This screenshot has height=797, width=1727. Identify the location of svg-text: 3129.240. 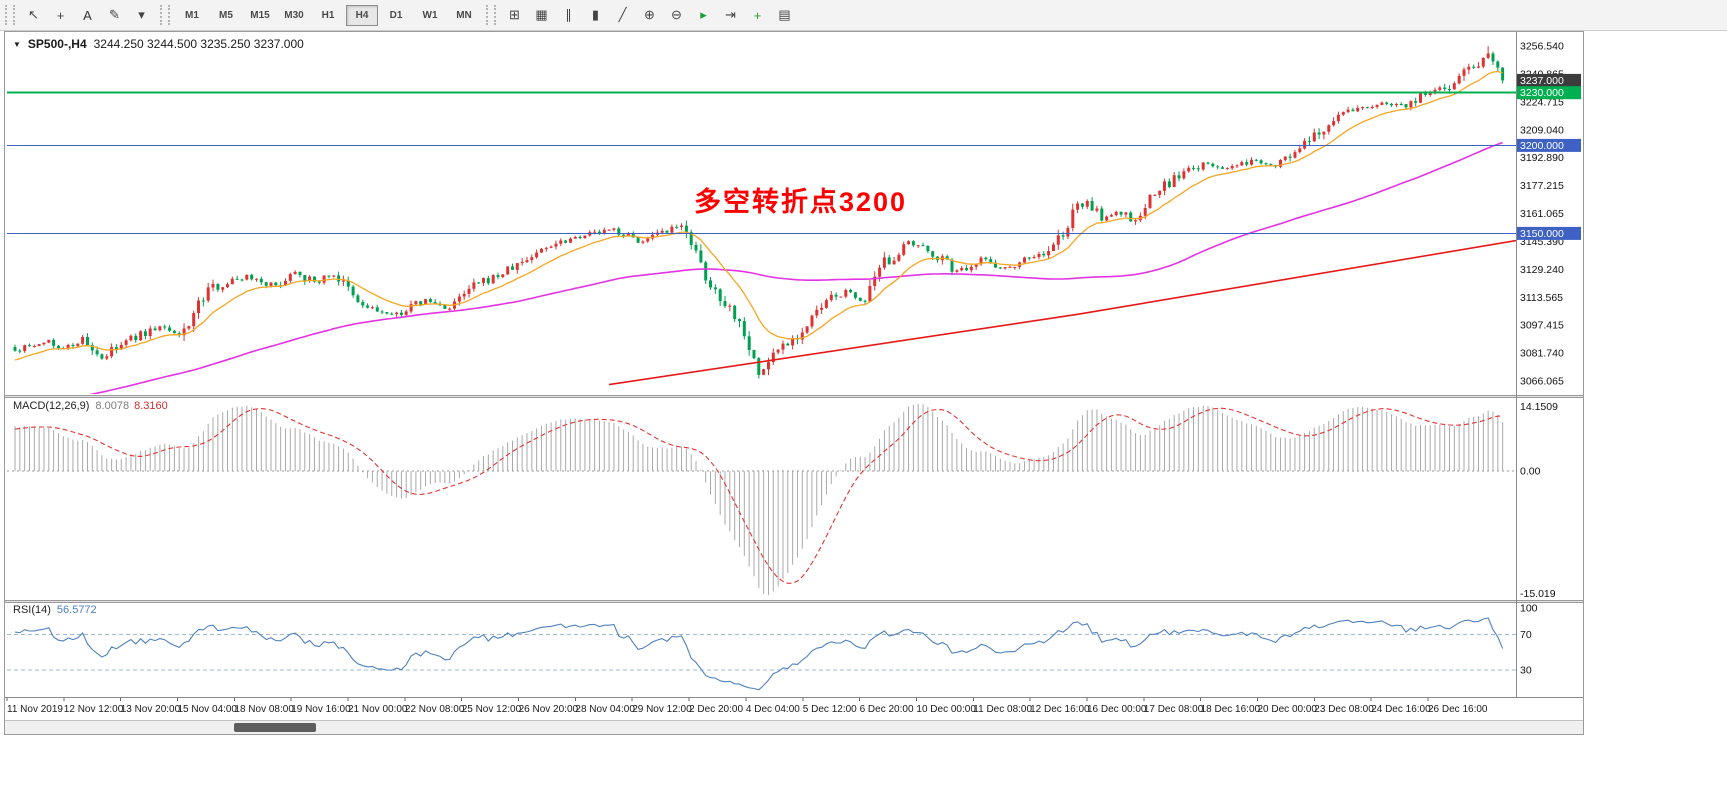
(1542, 270).